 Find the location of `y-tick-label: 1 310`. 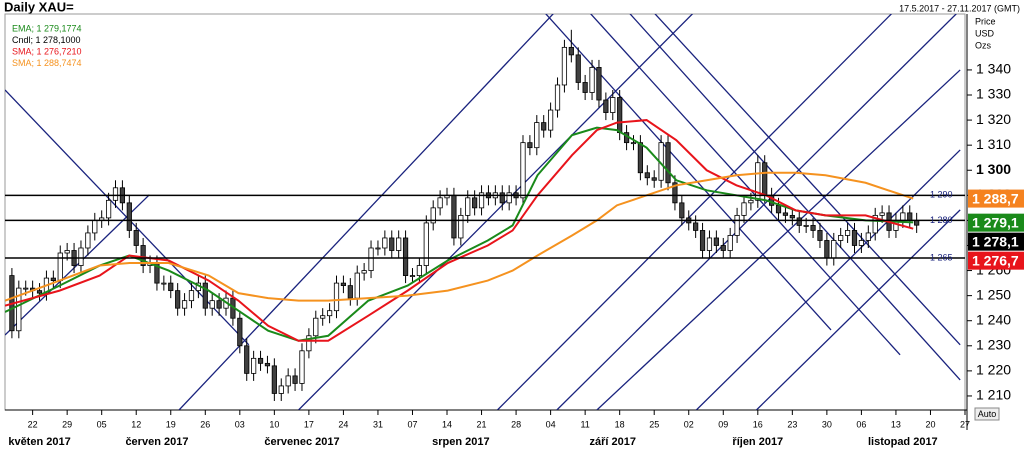

y-tick-label: 1 310 is located at coordinates (993, 144).